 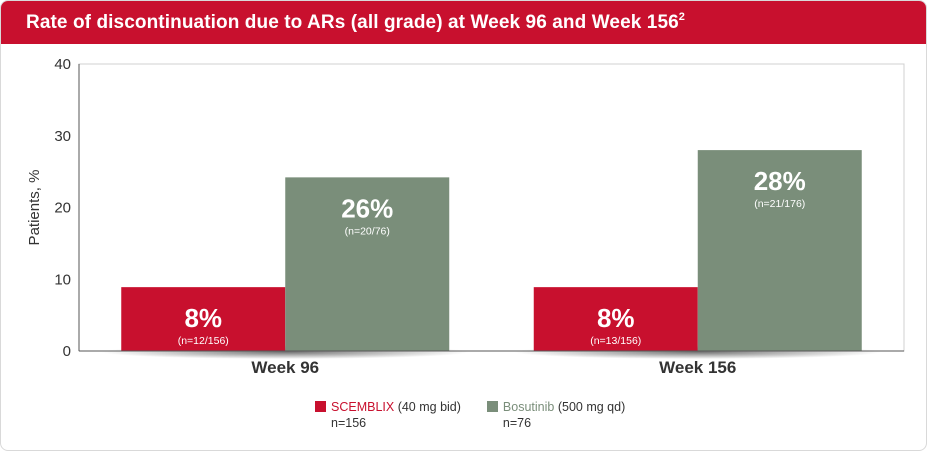 I want to click on y-tick-label: 0, so click(x=67, y=351).